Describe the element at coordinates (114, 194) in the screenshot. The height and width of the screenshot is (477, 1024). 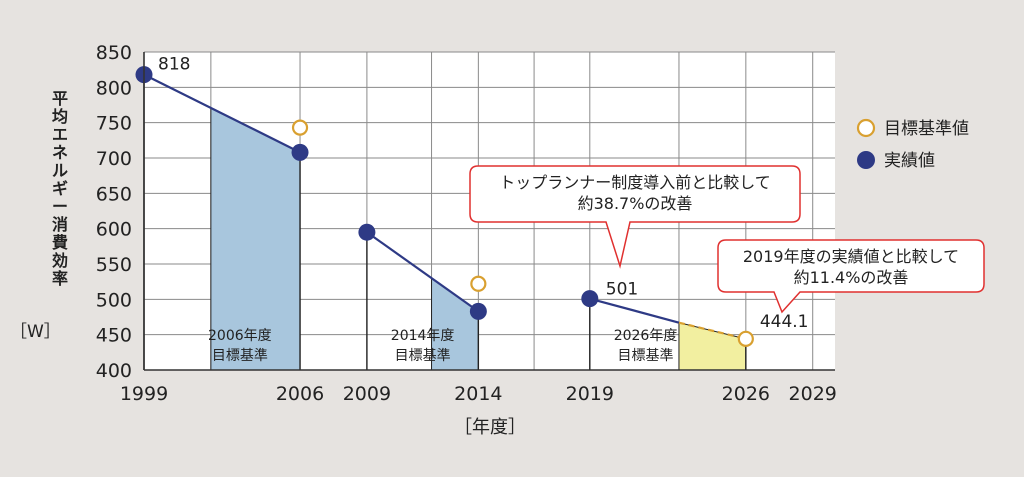
I see `y-tick-label: 650` at that location.